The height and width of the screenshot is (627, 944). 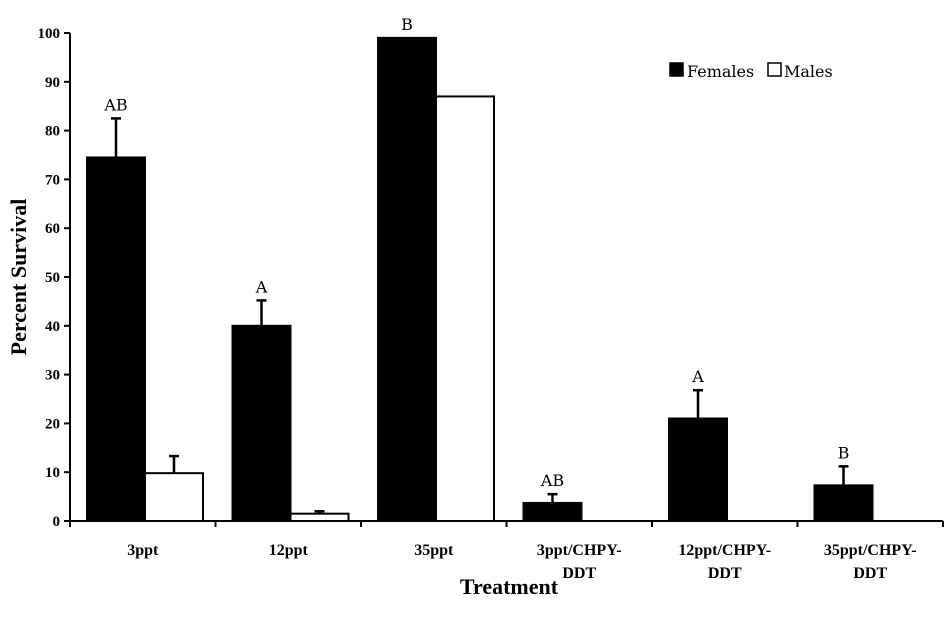 What do you see at coordinates (724, 550) in the screenshot?
I see `category-label: 12ppt/CHPY-` at bounding box center [724, 550].